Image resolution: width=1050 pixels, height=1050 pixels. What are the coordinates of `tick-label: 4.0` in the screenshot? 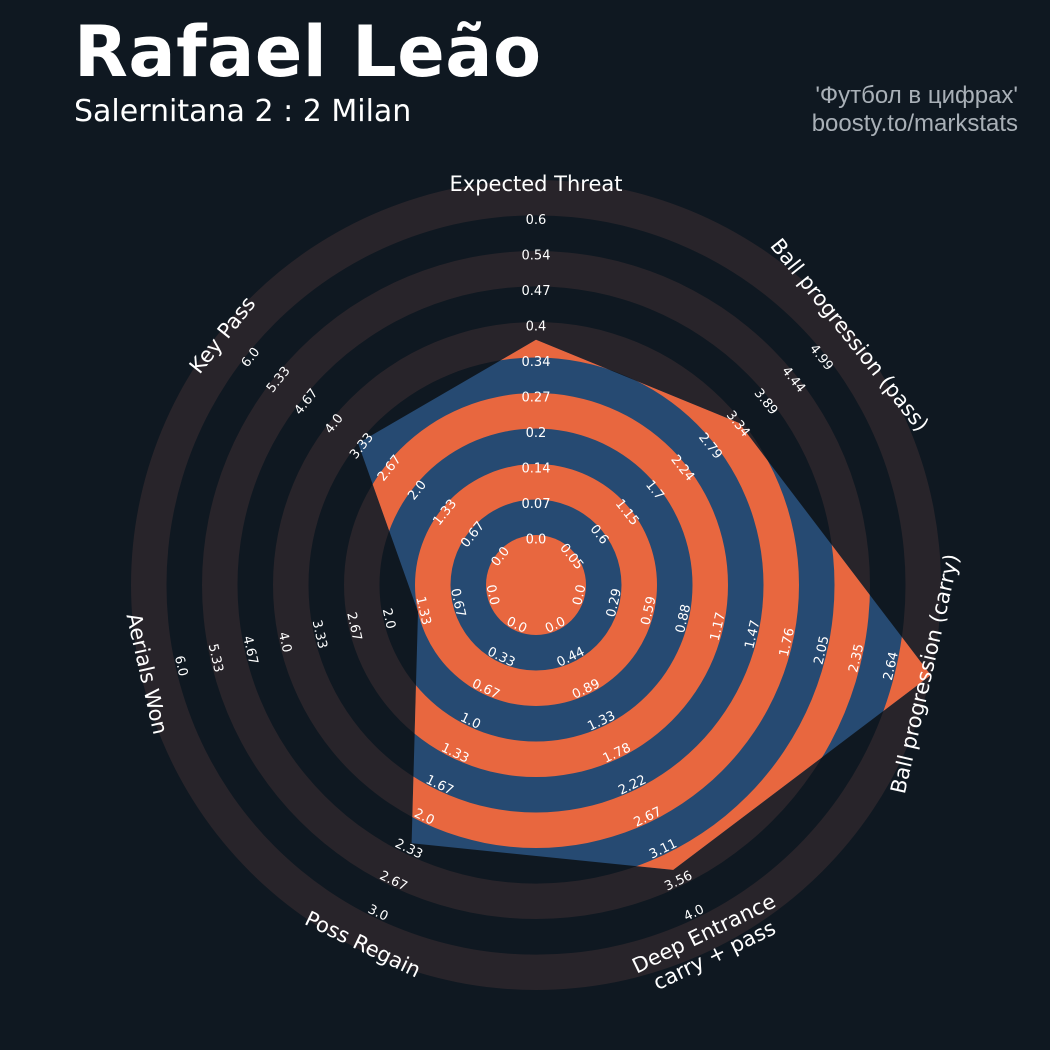 It's located at (284, 643).